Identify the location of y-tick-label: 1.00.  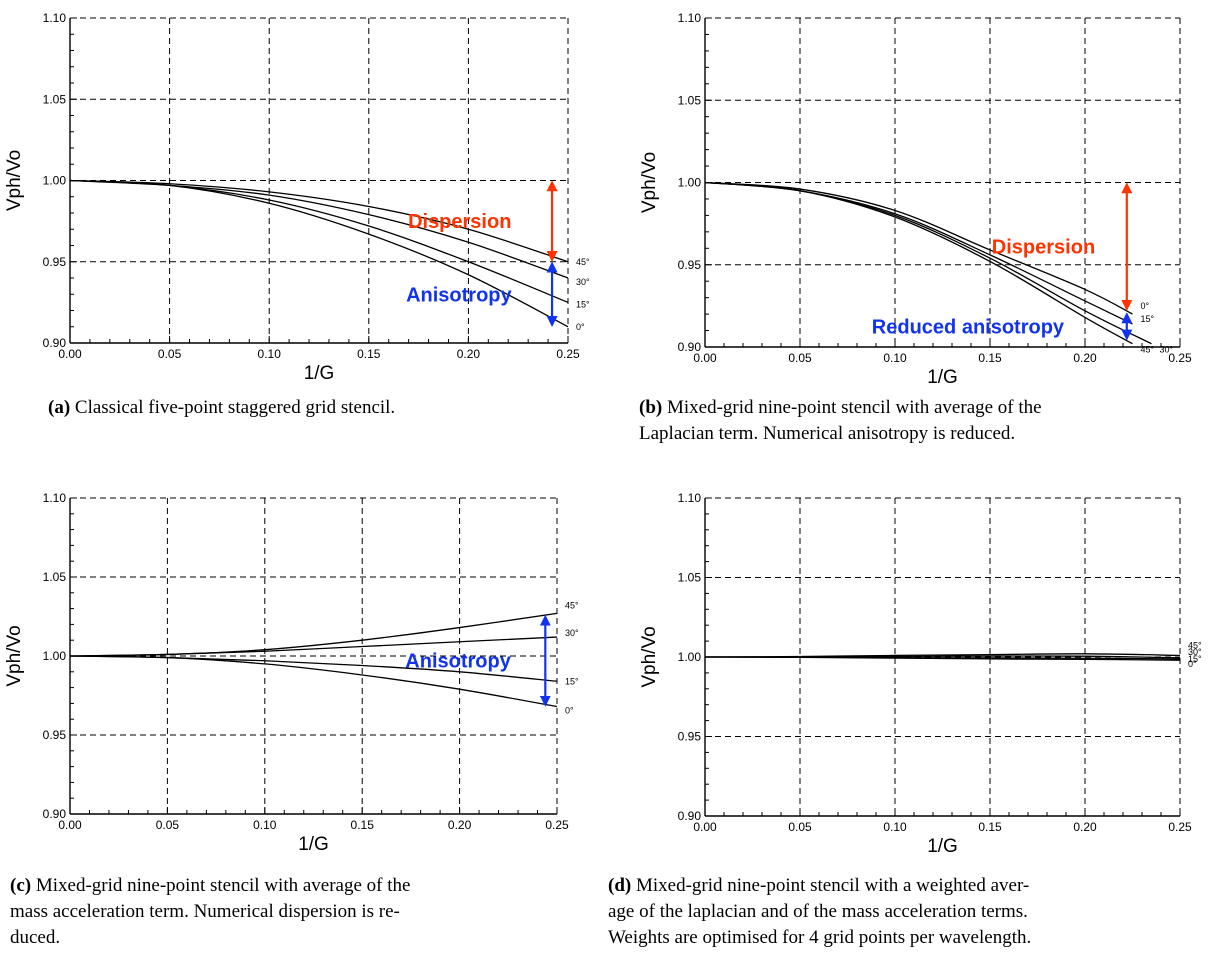
(55, 656).